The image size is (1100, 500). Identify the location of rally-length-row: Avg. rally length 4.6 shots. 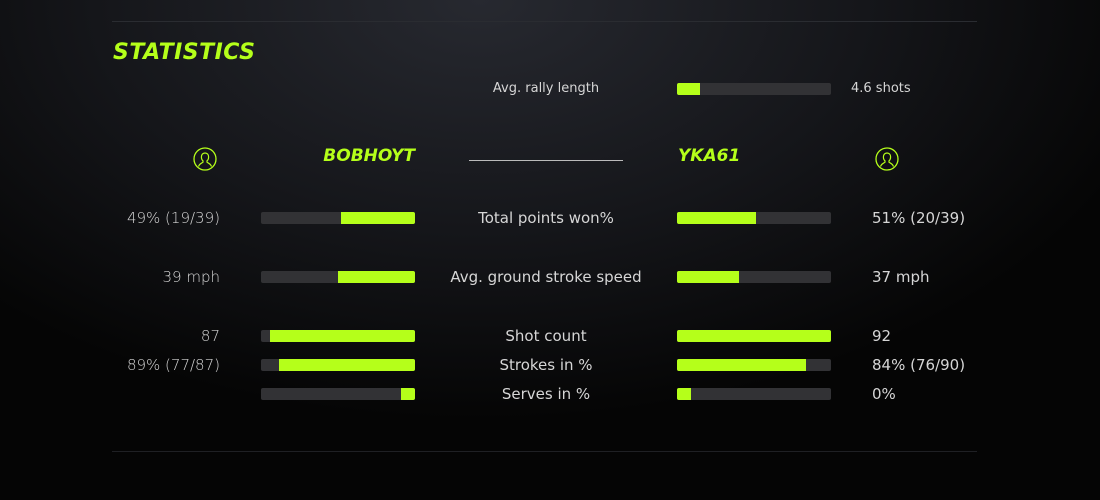
(550, 89).